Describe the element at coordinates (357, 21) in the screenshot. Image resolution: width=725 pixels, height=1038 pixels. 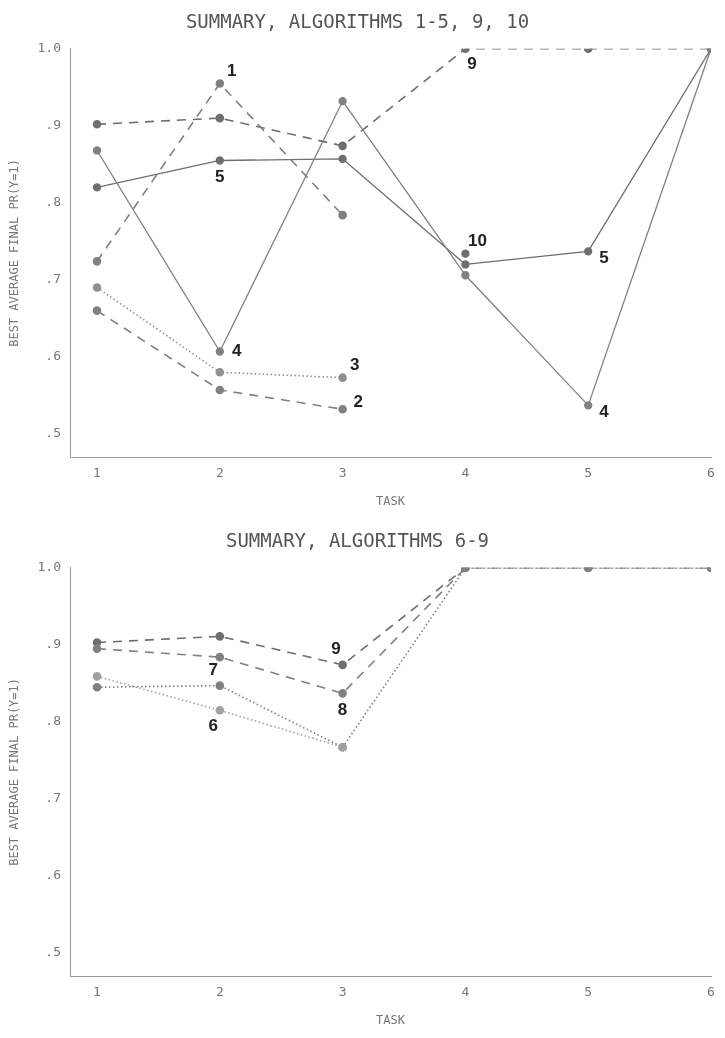
I see `chart-title: SUMMARY, ALGORITHMS 1-5, 9, 10` at that location.